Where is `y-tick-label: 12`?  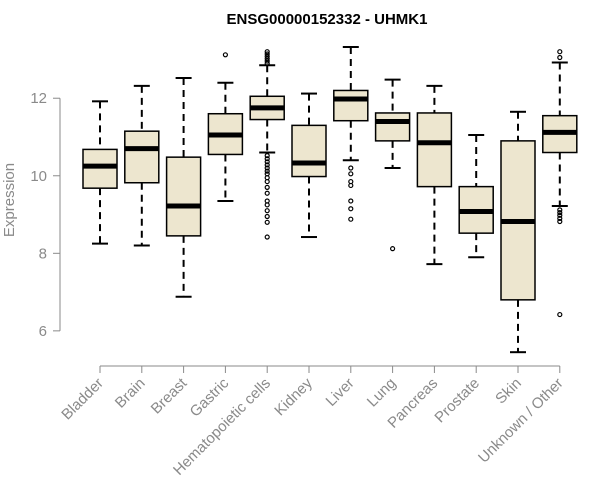
y-tick-label: 12 is located at coordinates (38, 98).